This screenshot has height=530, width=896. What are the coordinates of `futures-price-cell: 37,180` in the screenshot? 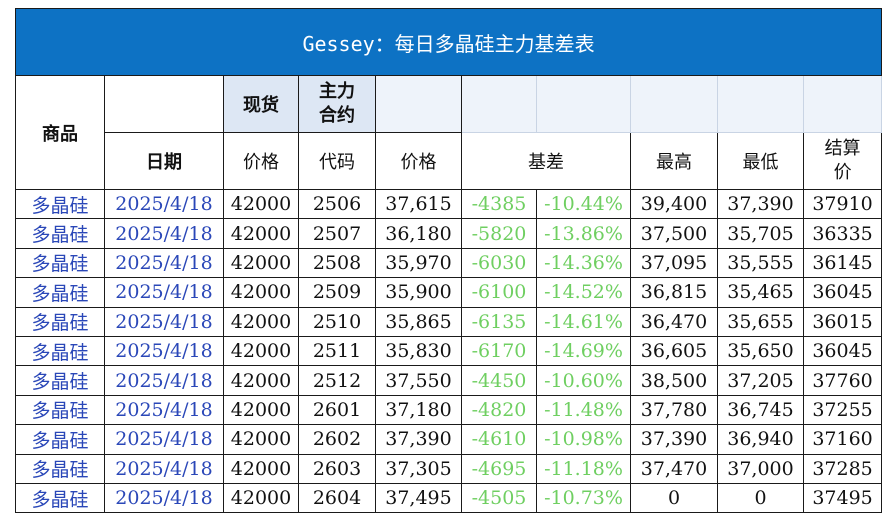 It's located at (418, 410).